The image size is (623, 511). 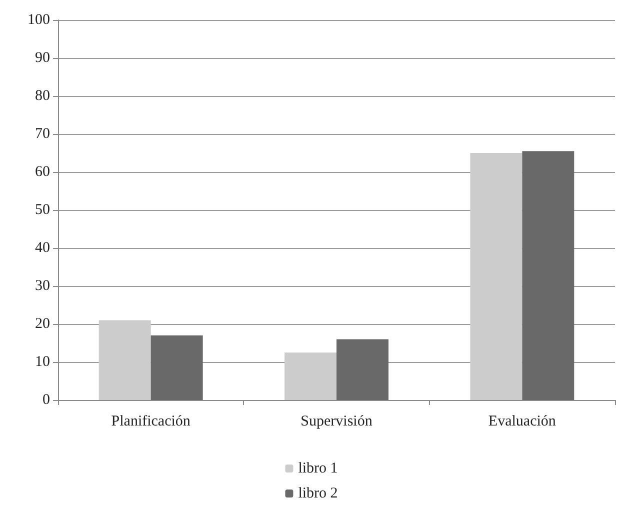 I want to click on y-tick-label: 90, so click(x=42, y=58).